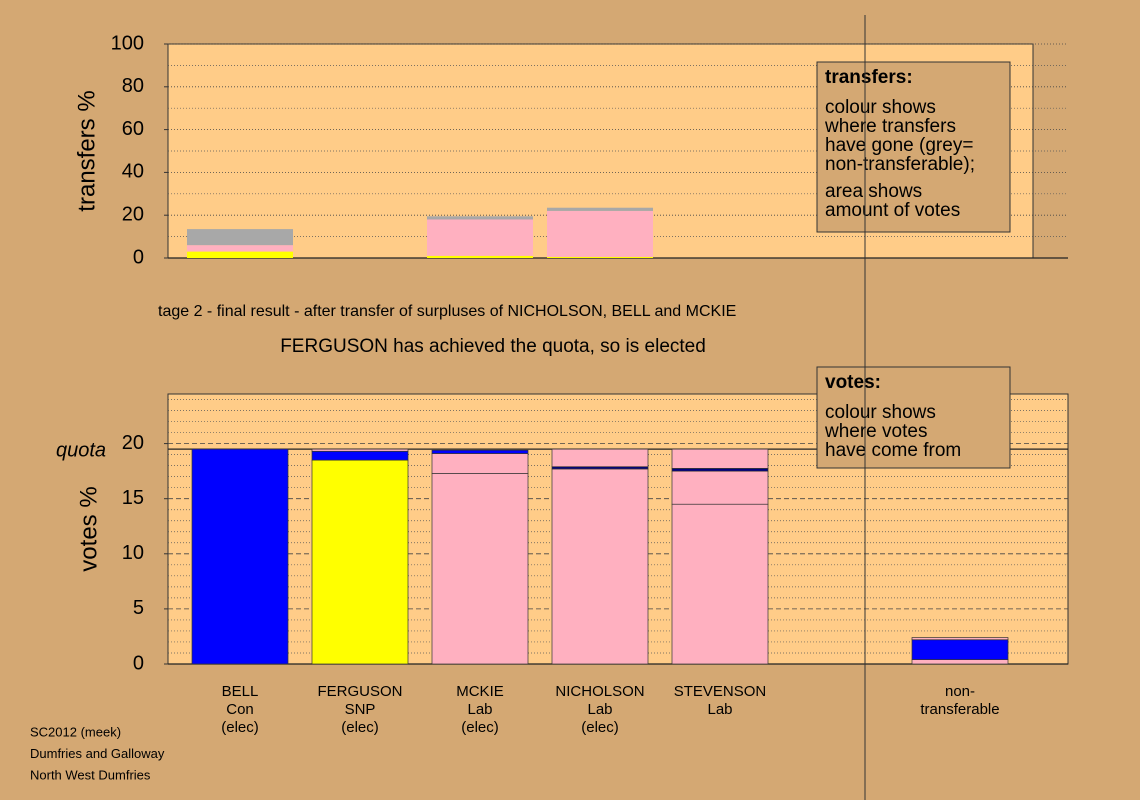 The height and width of the screenshot is (800, 1140). I want to click on y-axis-title: transfers %, so click(86, 150).